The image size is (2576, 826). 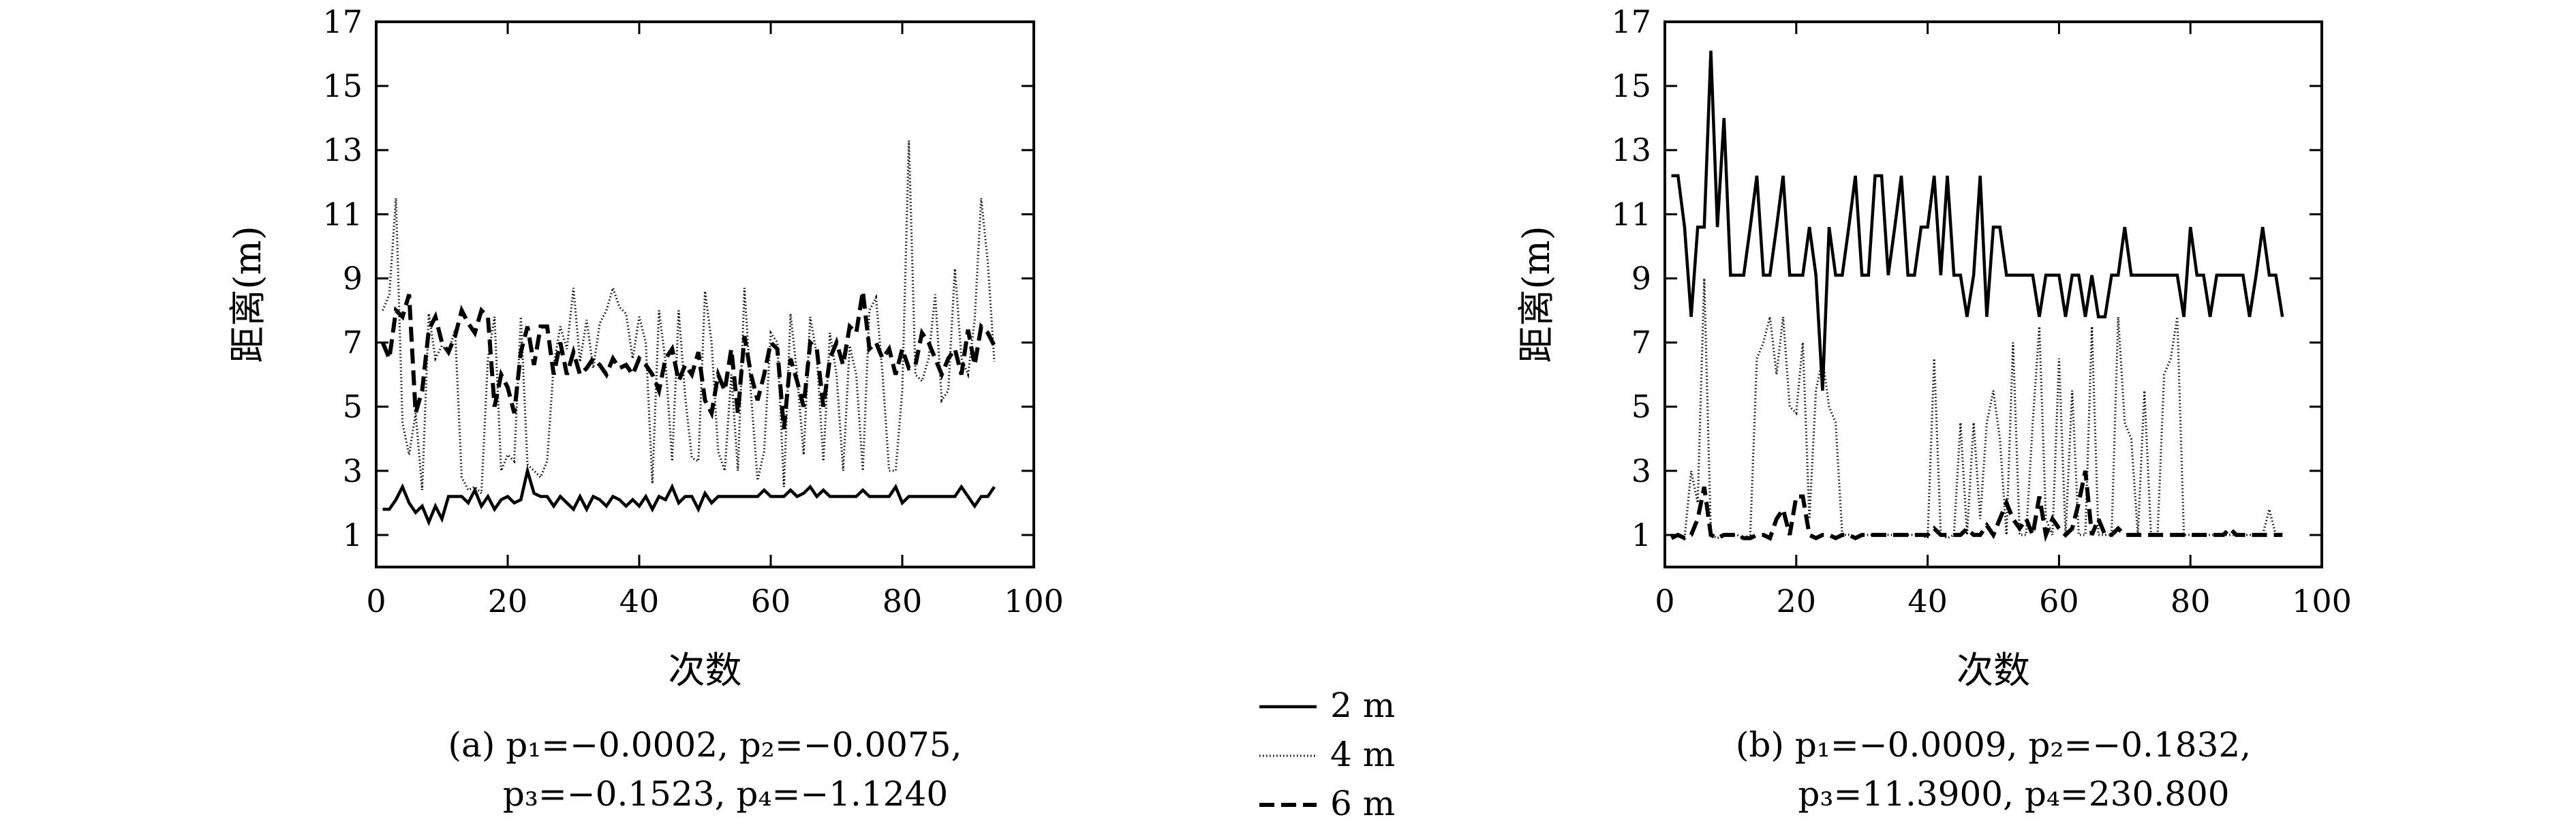 What do you see at coordinates (1327, 754) in the screenshot?
I see `legend: 2 m 4 m 6 m` at bounding box center [1327, 754].